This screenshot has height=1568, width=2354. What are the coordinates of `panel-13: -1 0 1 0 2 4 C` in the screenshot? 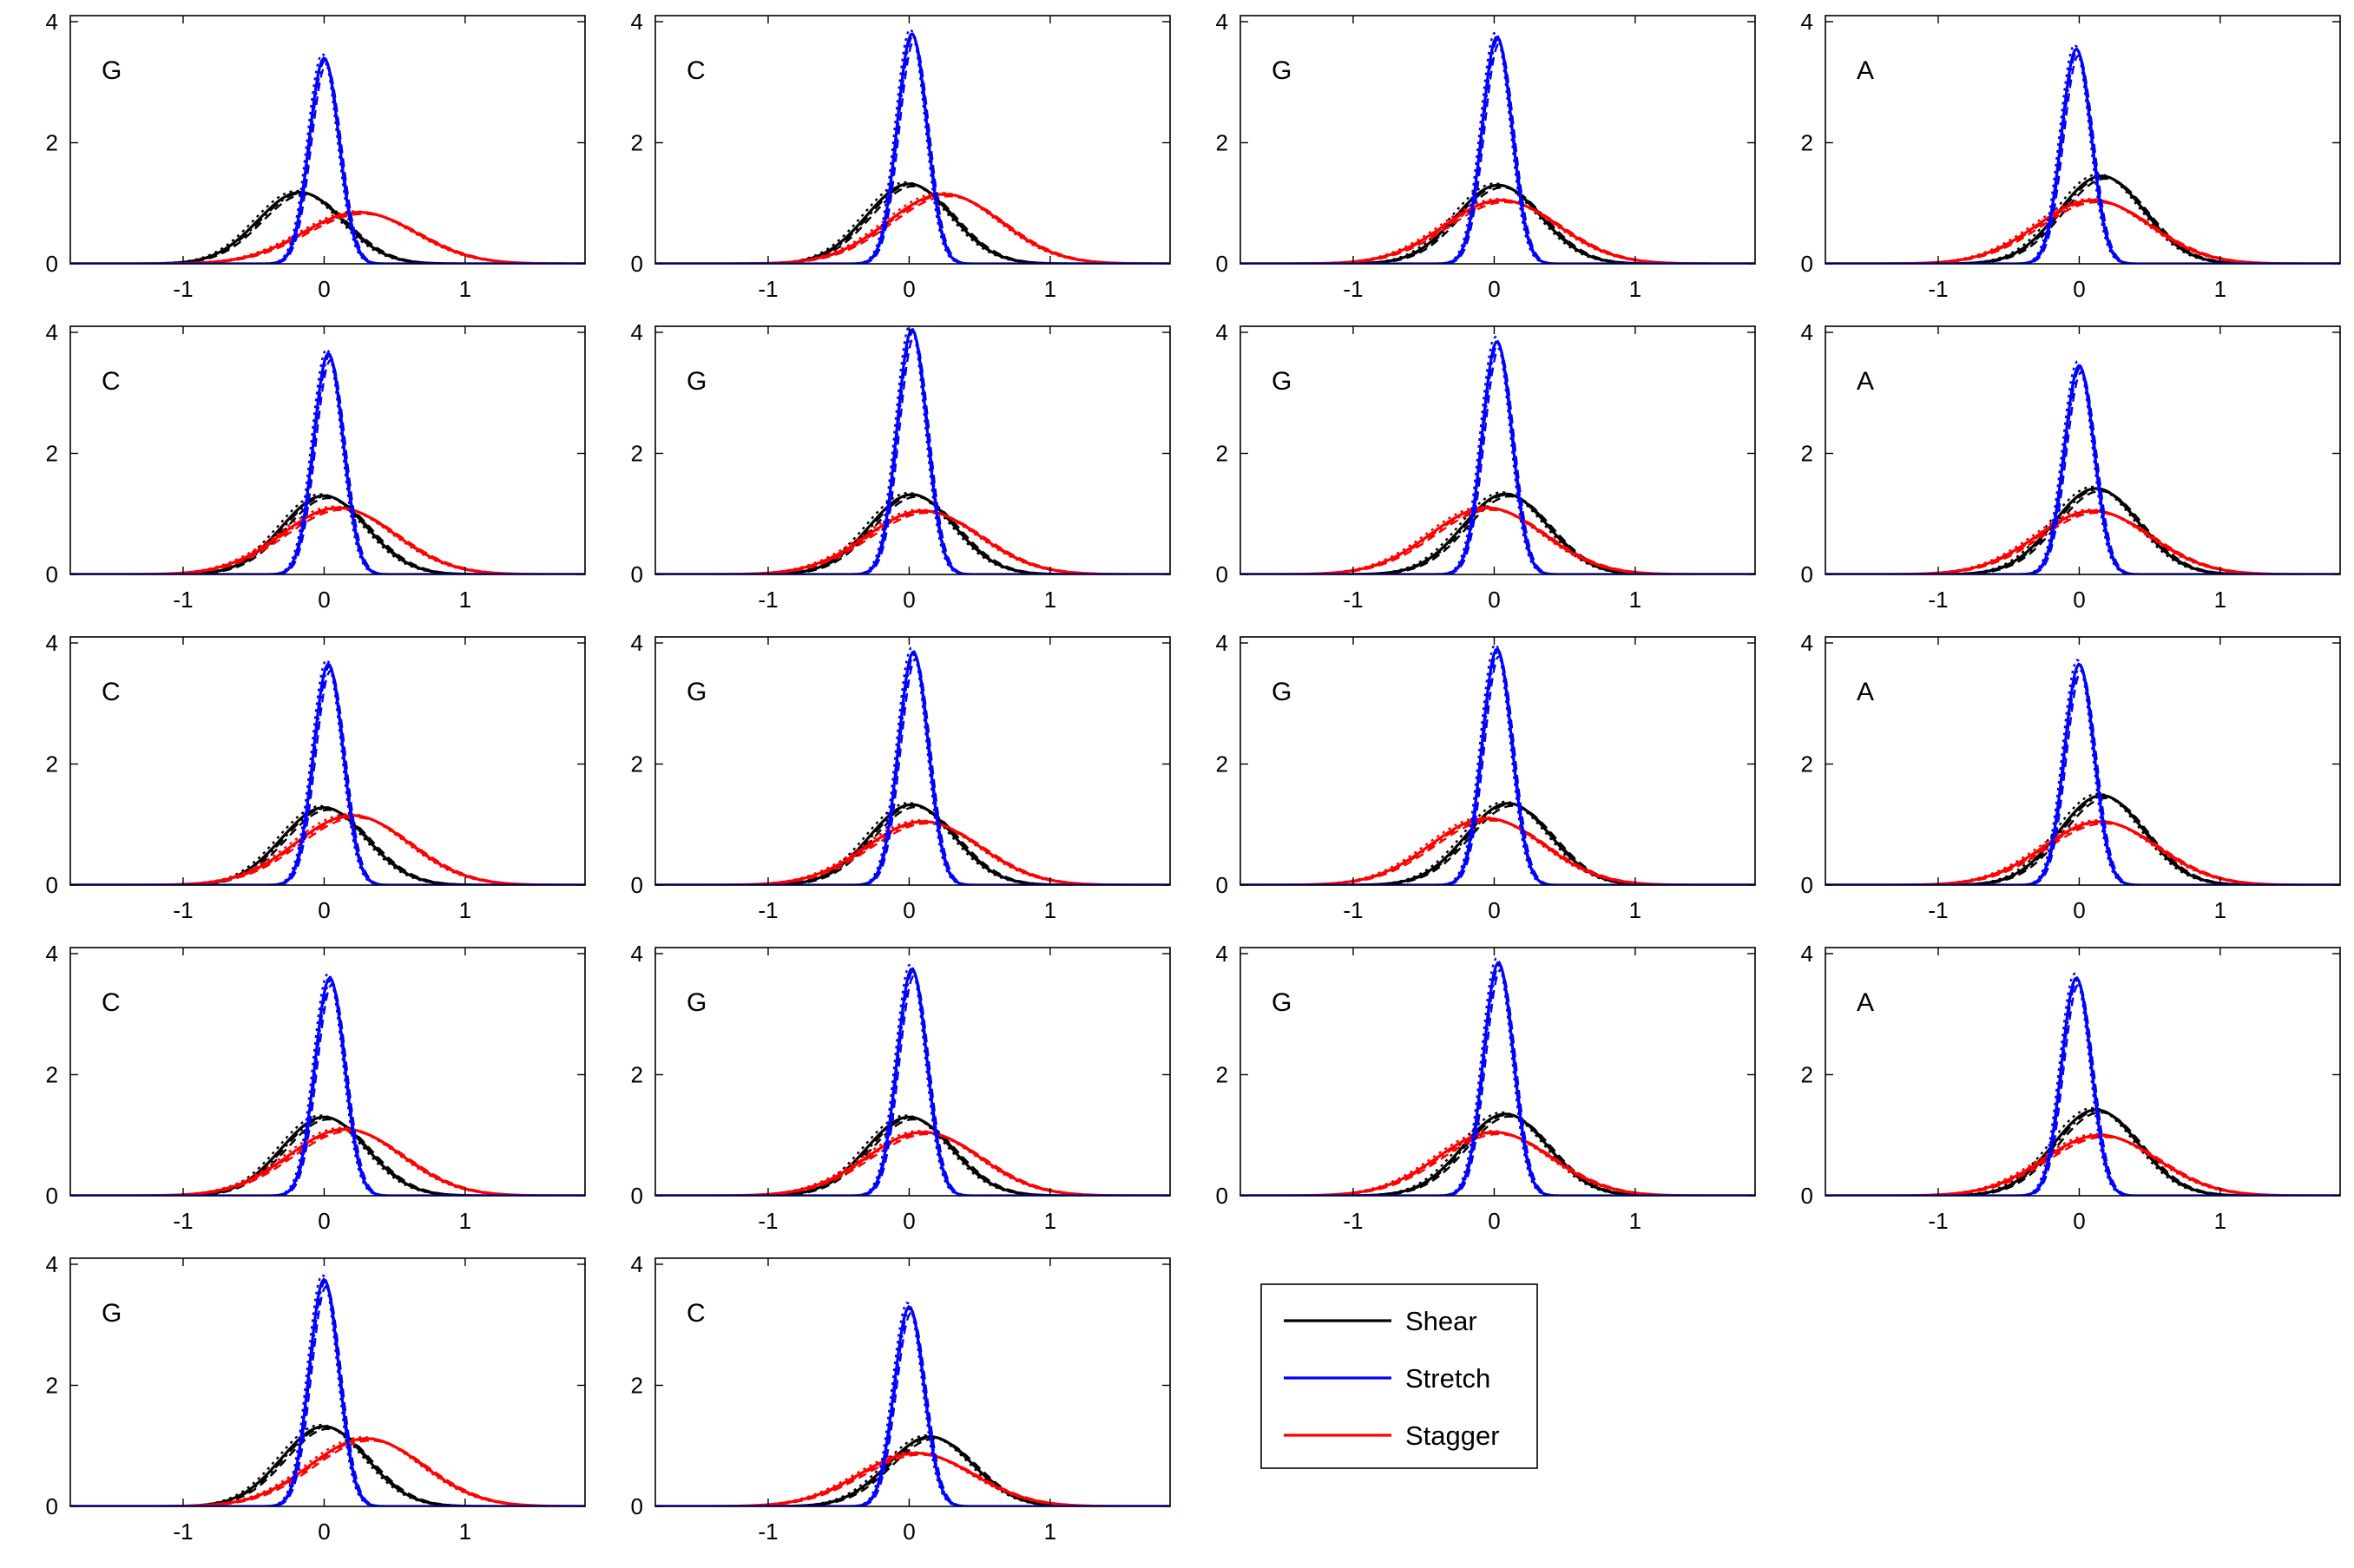 It's located at (316, 1087).